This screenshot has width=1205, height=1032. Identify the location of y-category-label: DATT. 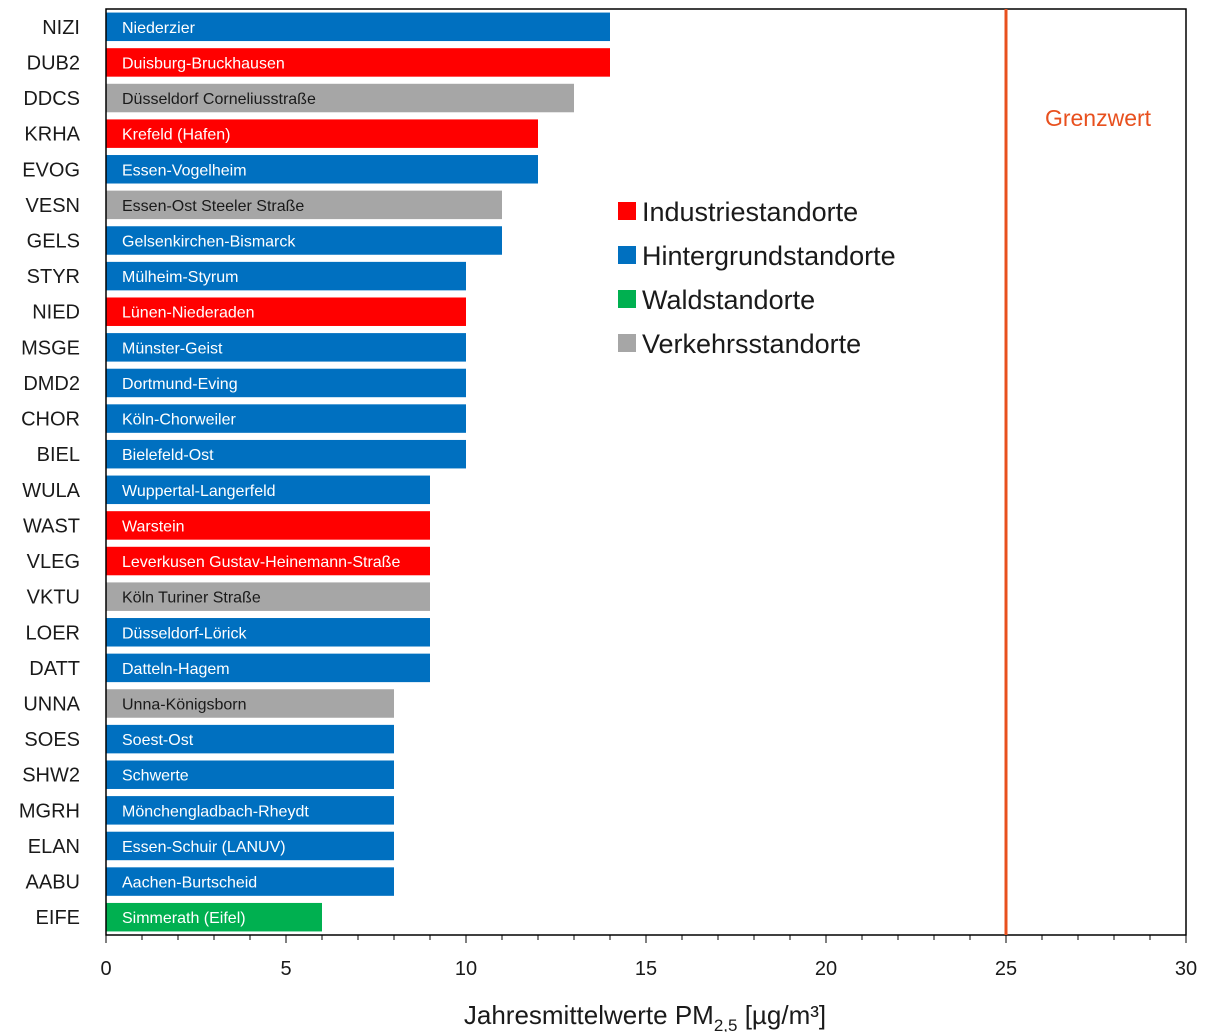
(54, 669).